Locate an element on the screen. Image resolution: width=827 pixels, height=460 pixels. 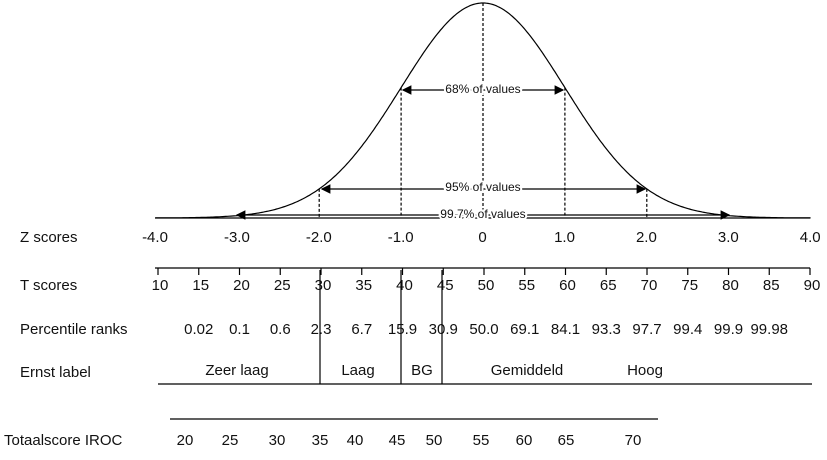
t-label: 50 is located at coordinates (486, 285).